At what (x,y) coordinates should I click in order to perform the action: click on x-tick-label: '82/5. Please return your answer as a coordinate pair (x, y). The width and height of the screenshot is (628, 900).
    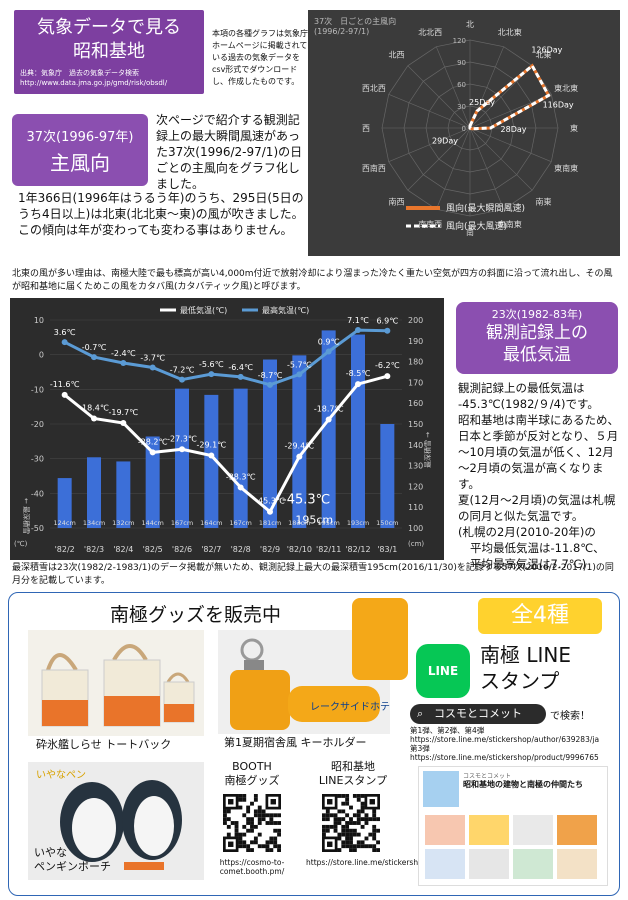
    Looking at the image, I should click on (153, 549).